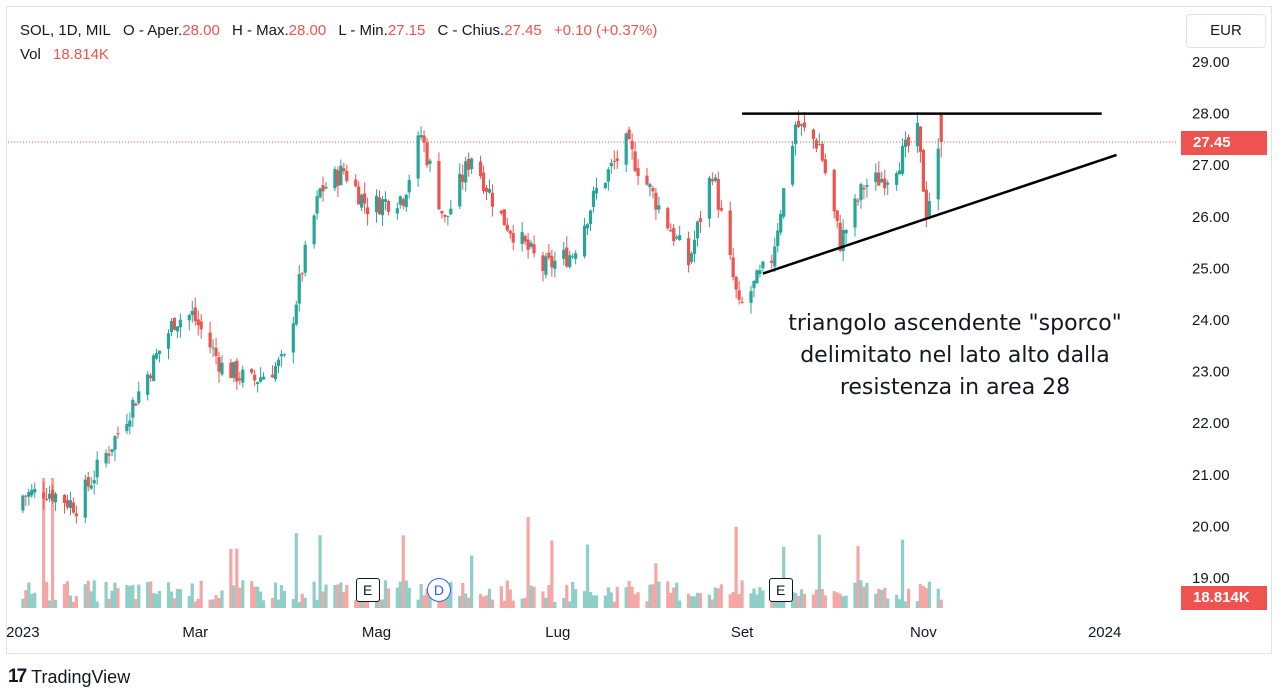 Image resolution: width=1283 pixels, height=700 pixels. Describe the element at coordinates (438, 590) in the screenshot. I see `dividend-marker: D` at that location.